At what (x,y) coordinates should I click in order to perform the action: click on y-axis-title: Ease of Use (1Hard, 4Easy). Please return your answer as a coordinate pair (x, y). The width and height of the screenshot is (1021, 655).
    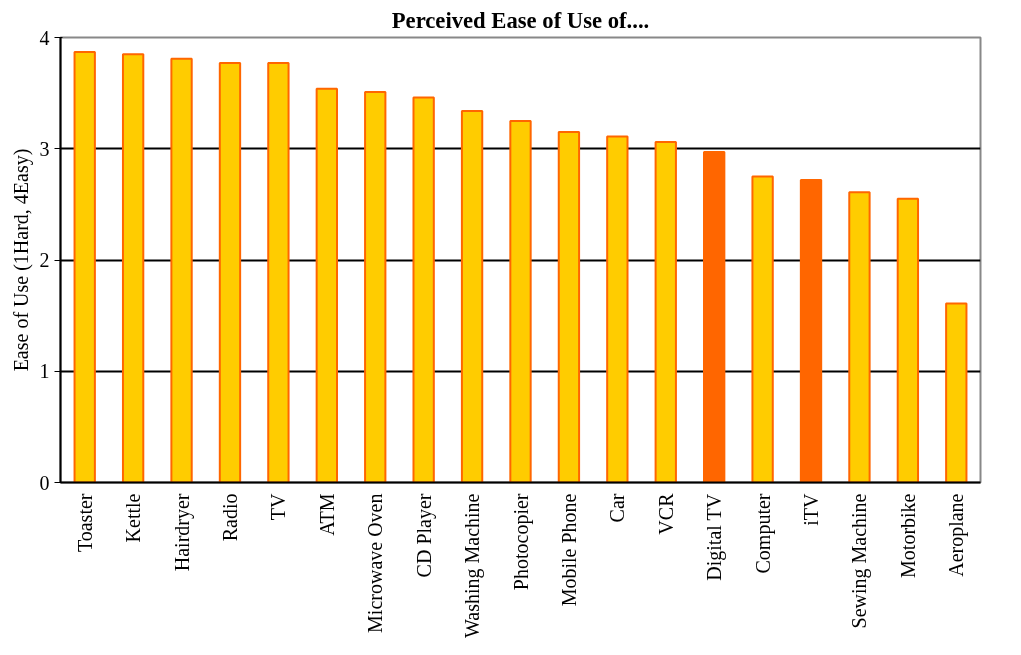
    Looking at the image, I should click on (21, 260).